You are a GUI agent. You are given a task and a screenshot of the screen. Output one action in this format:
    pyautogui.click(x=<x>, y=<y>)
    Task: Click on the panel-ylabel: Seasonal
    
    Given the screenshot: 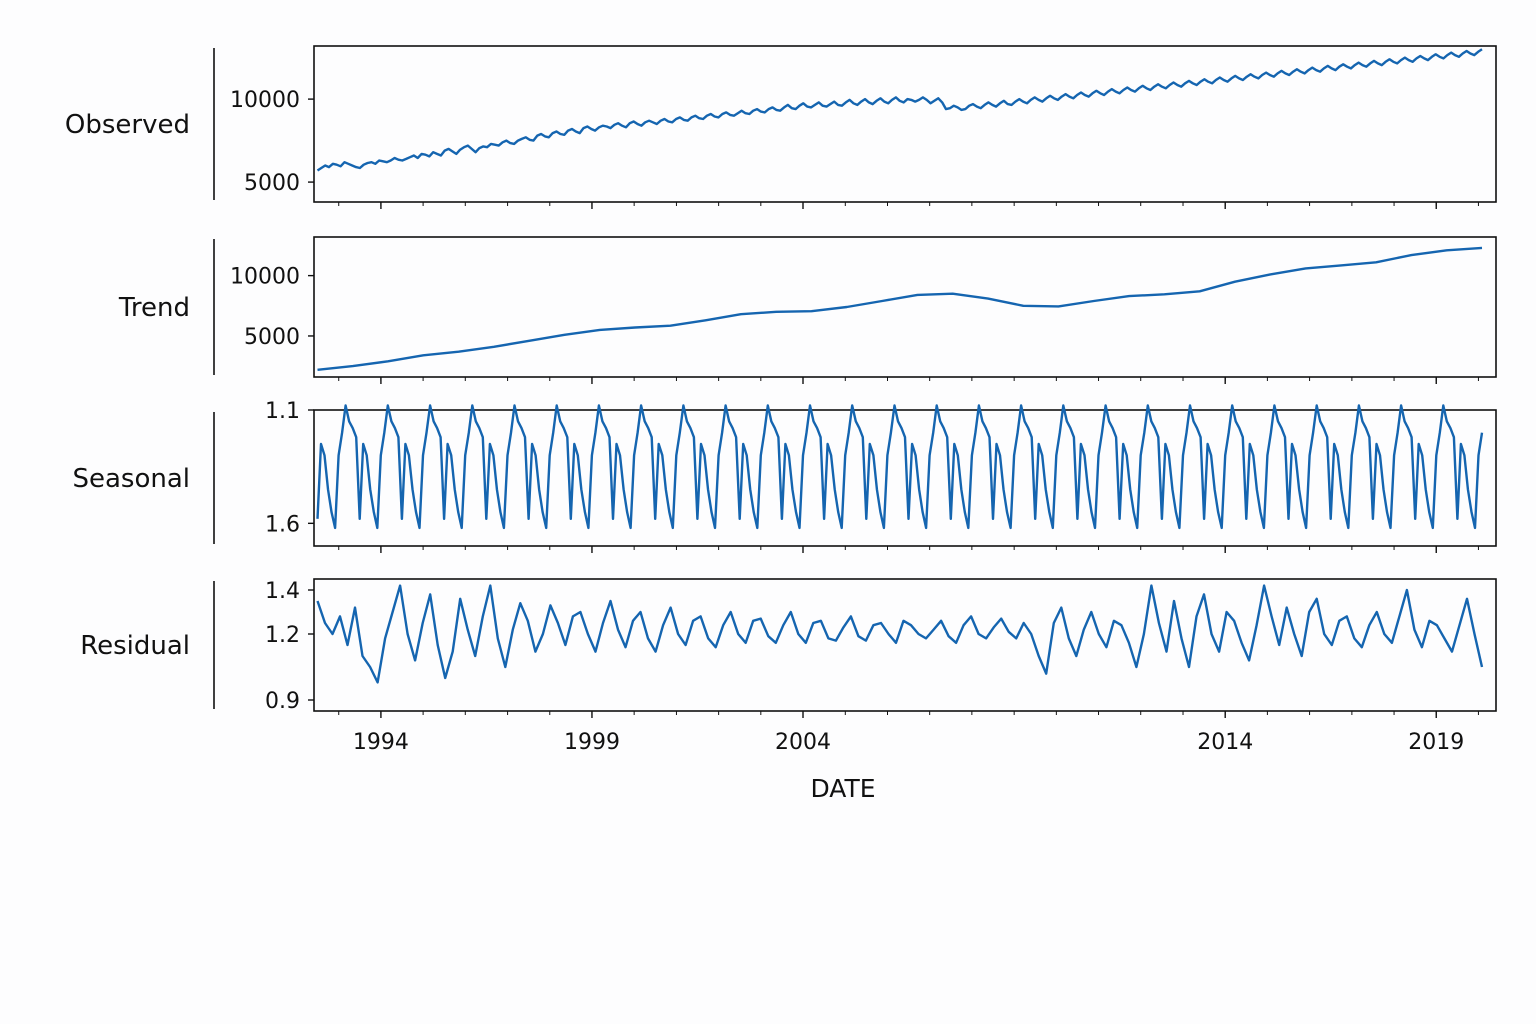 What is the action you would take?
    pyautogui.click(x=131, y=479)
    